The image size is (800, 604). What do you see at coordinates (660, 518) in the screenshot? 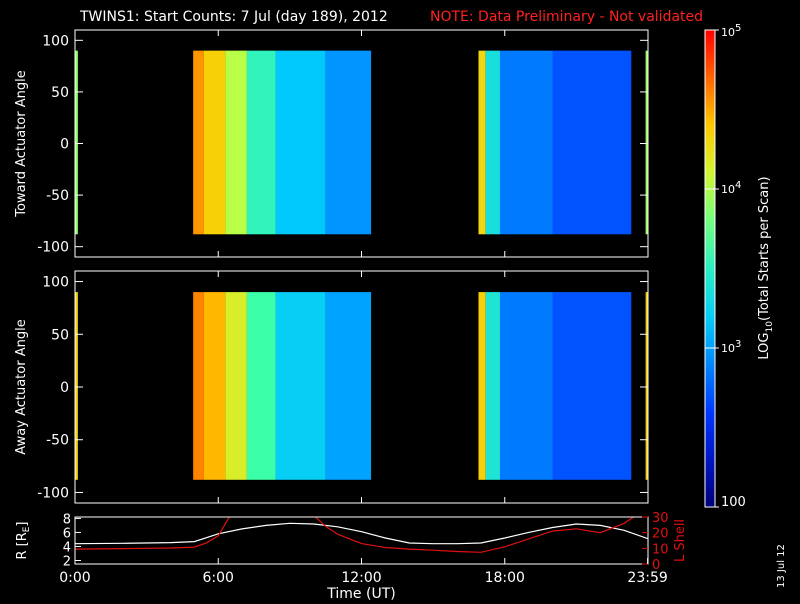
I see `y2-tick-label: 30` at bounding box center [660, 518].